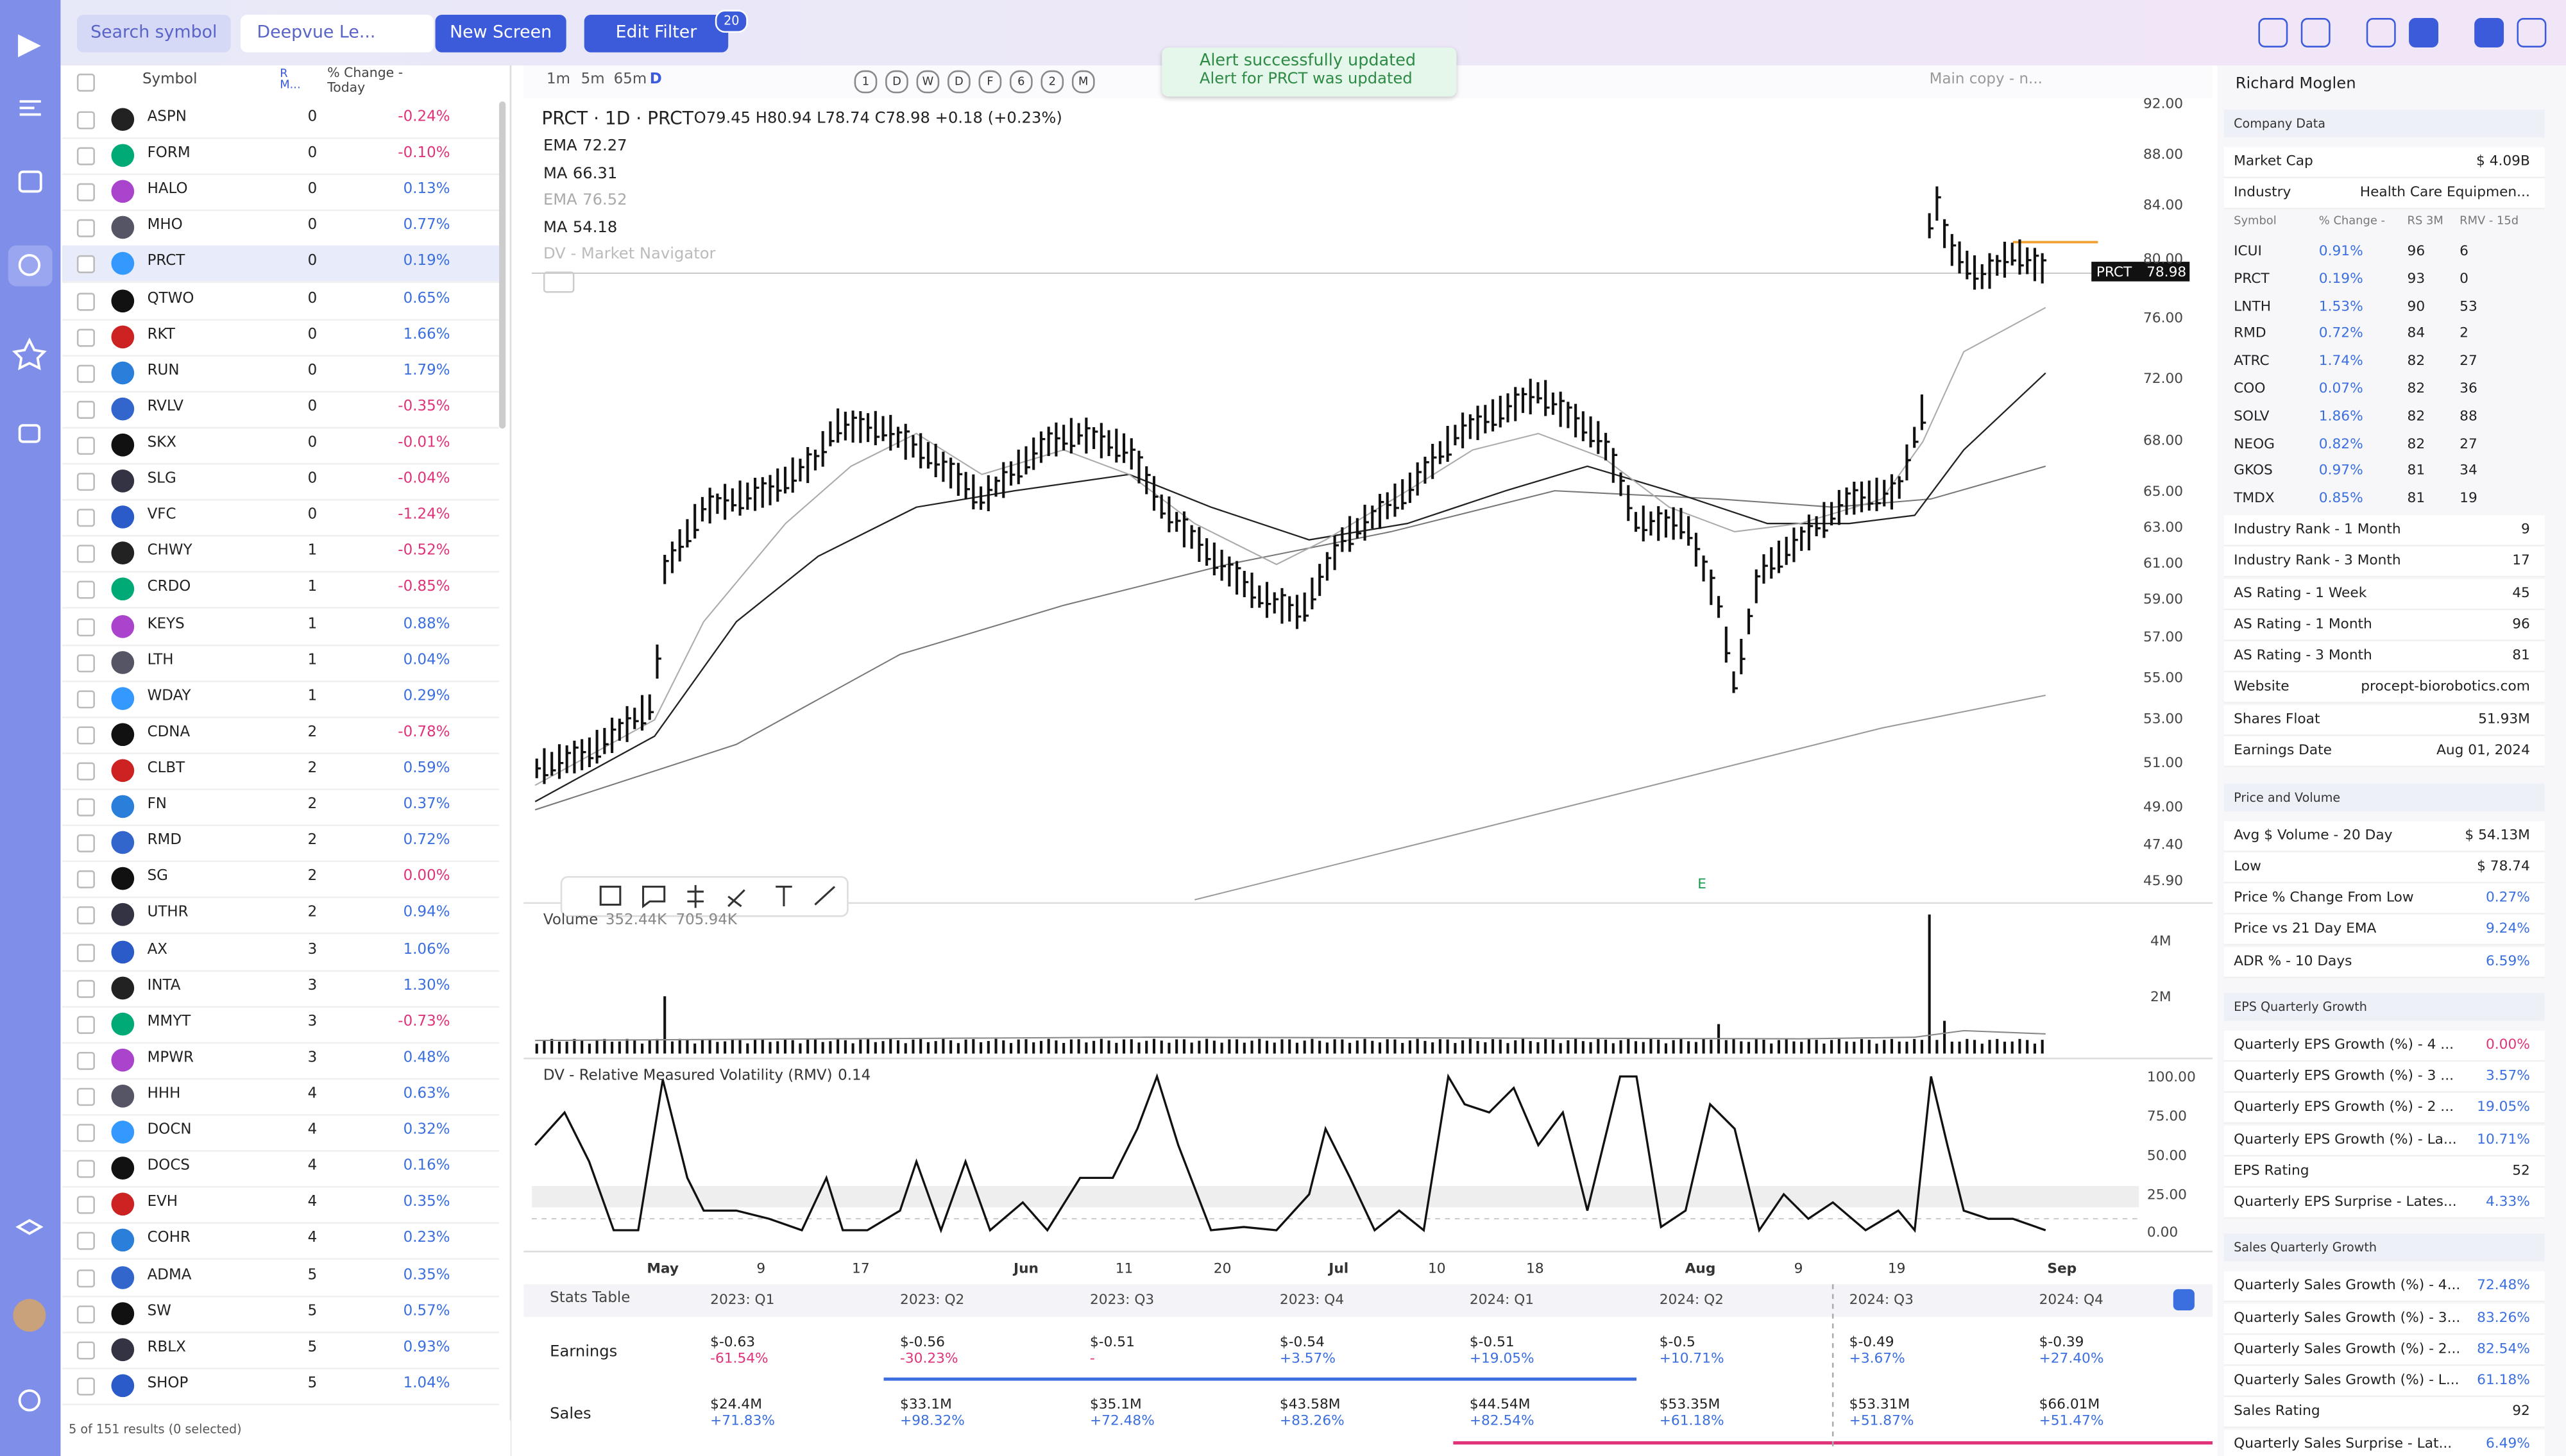 This screenshot has width=2566, height=1456. What do you see at coordinates (169, 732) in the screenshot?
I see `symbol: CDNA` at bounding box center [169, 732].